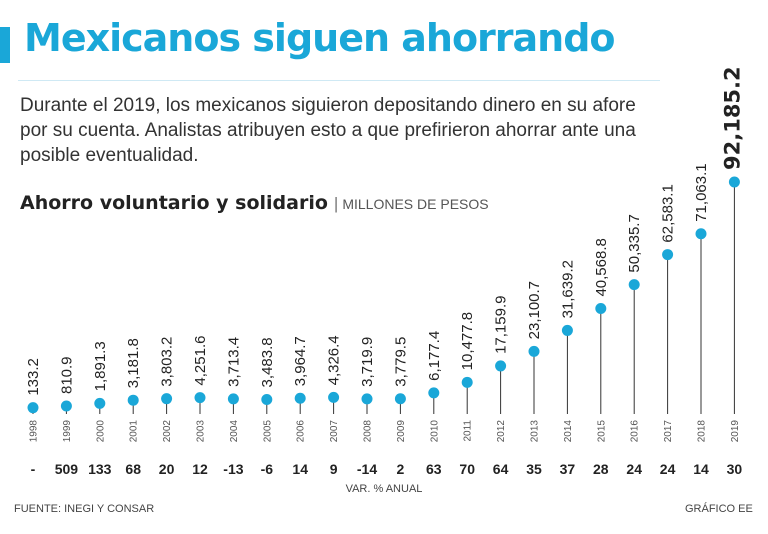 The height and width of the screenshot is (534, 768). What do you see at coordinates (434, 431) in the screenshot?
I see `year-tick-label: 2010` at bounding box center [434, 431].